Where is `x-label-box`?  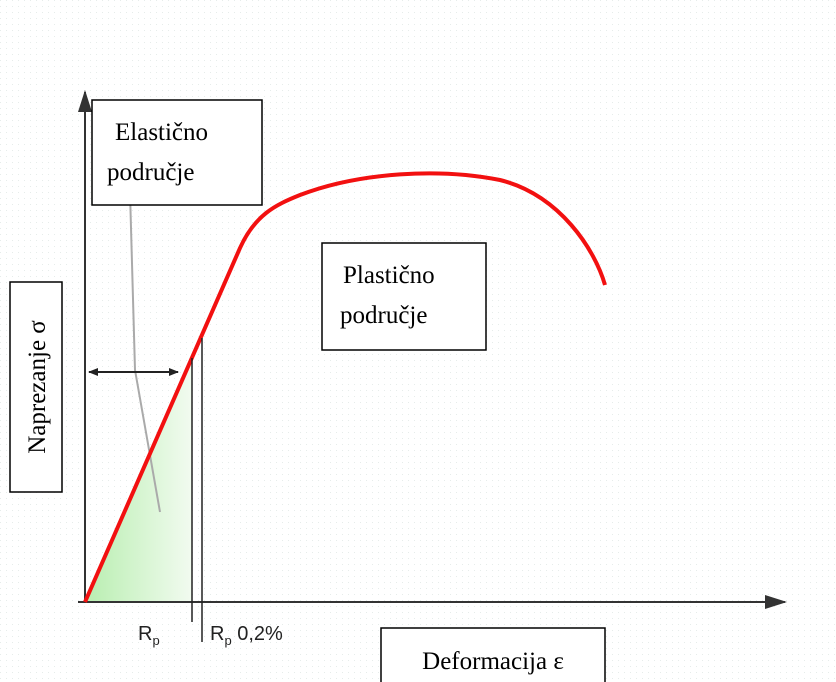
x-label-box is located at coordinates (493, 654).